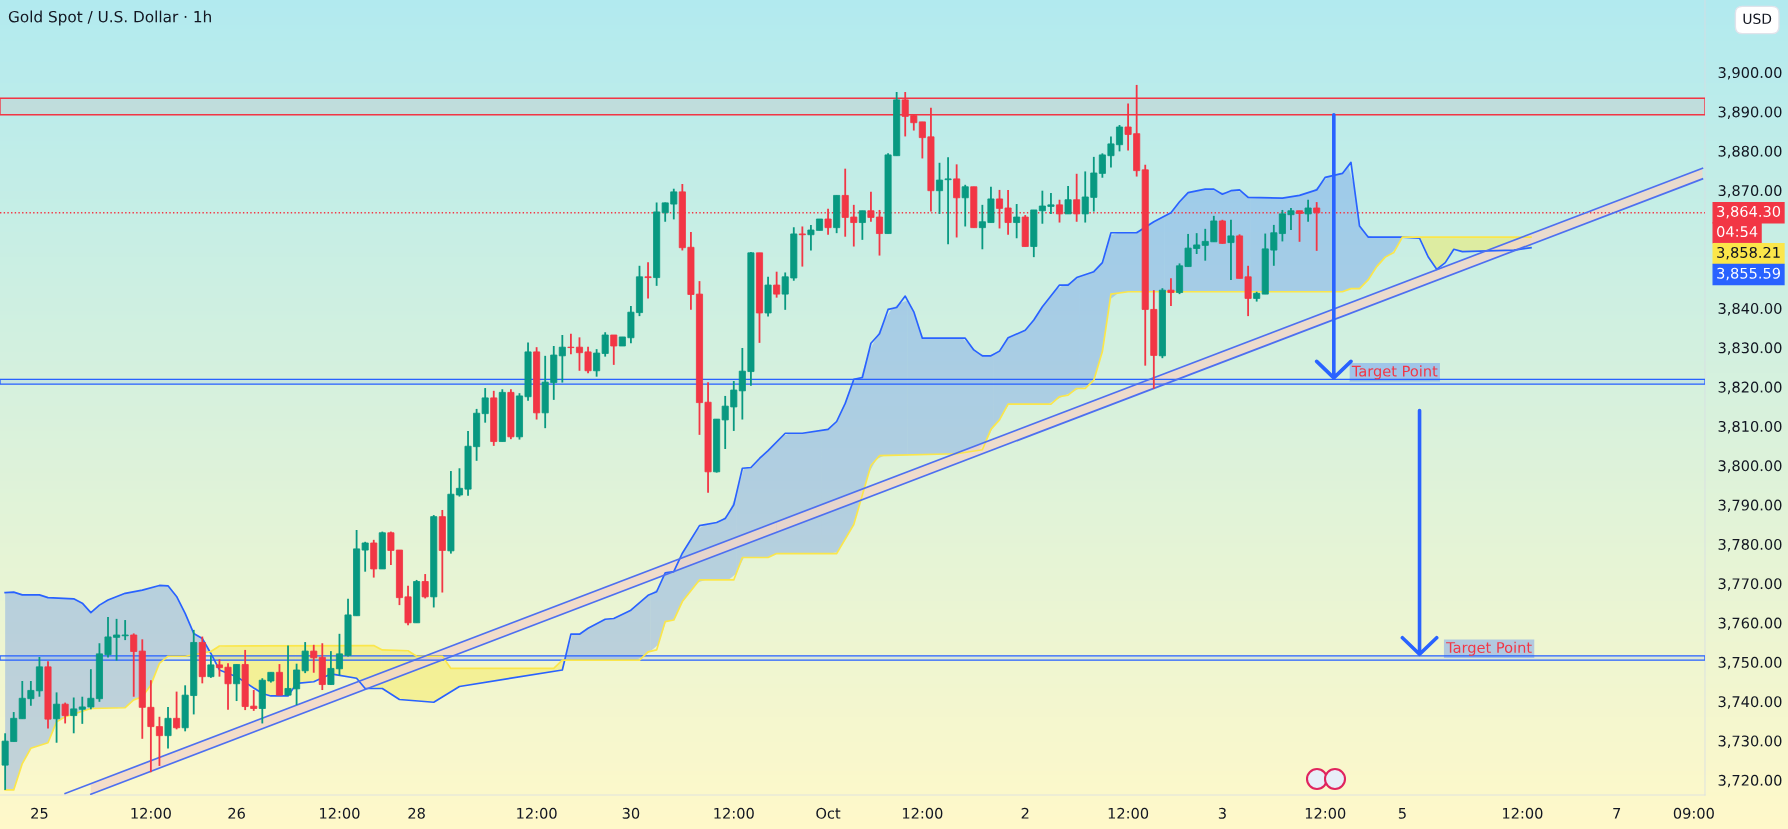  I want to click on x-tick-label: 28, so click(416, 813).